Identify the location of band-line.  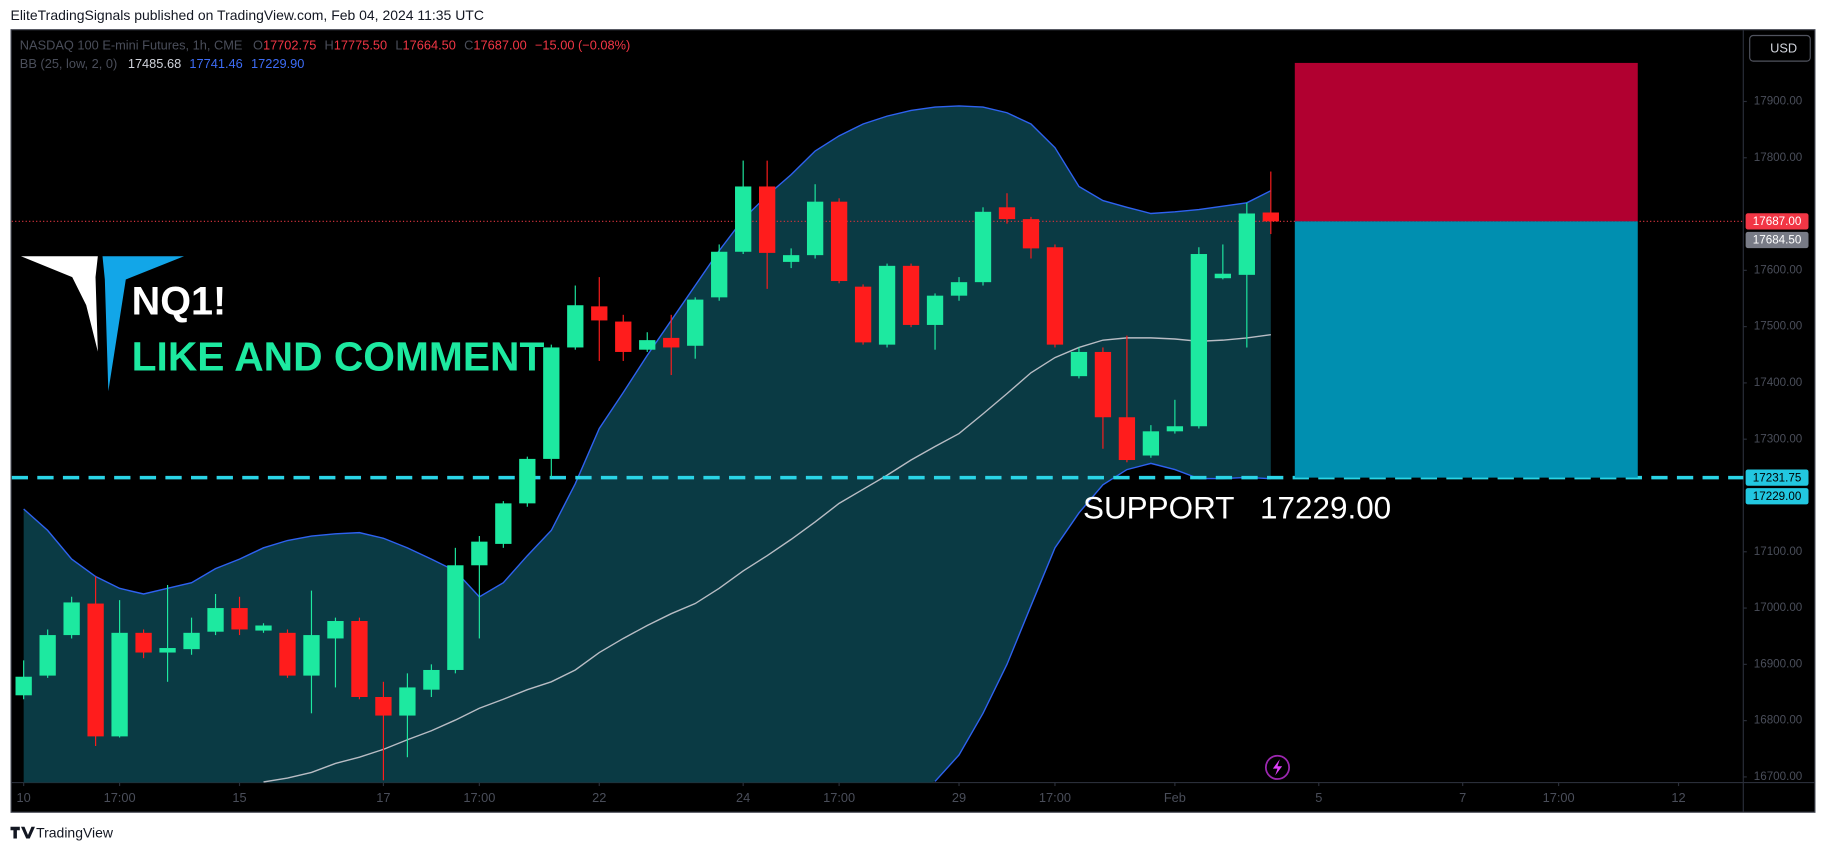
(1102, 622).